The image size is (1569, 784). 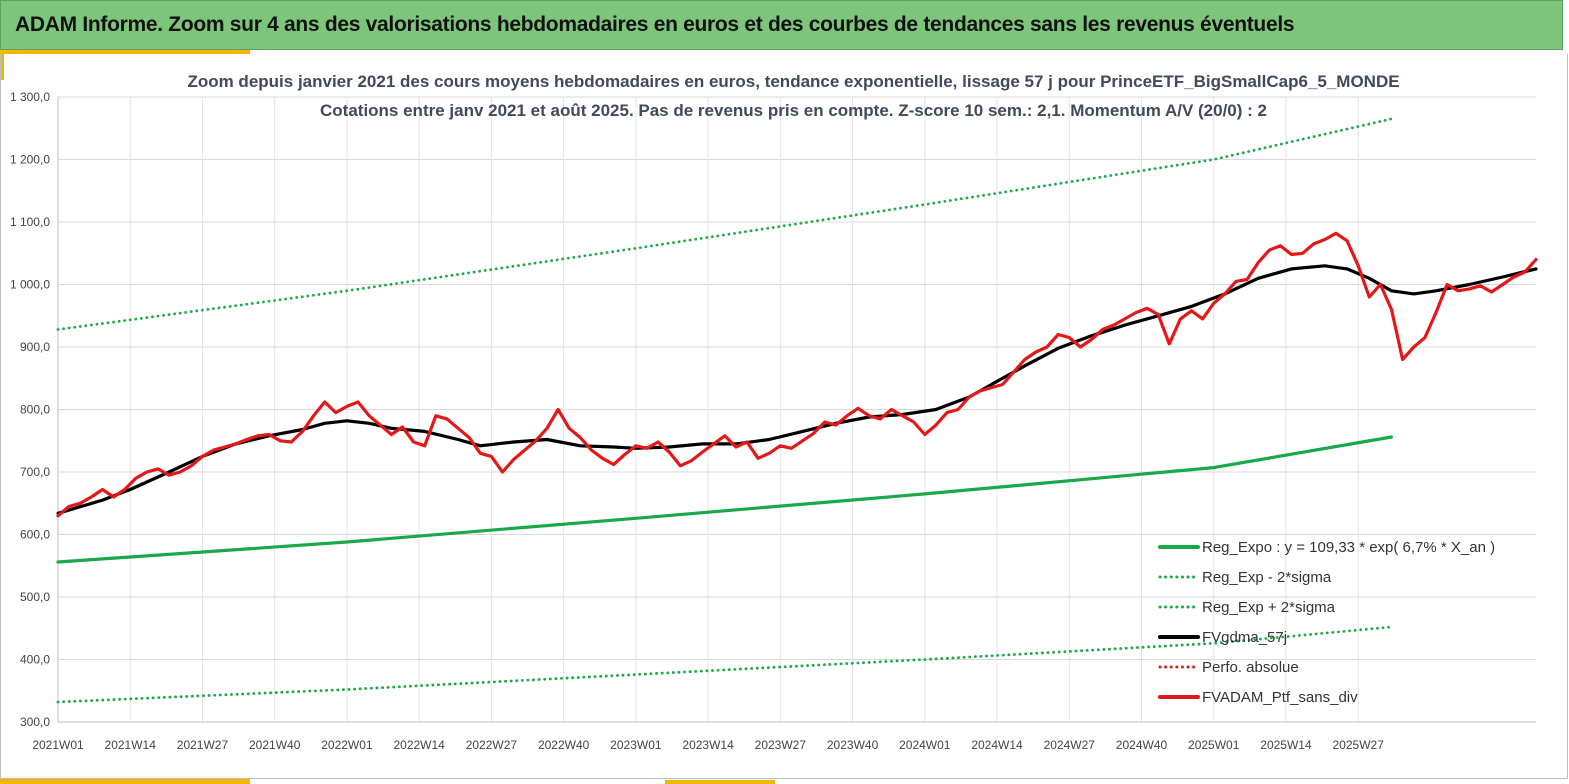 I want to click on y-tick-label: 1 300,0, so click(x=30, y=97).